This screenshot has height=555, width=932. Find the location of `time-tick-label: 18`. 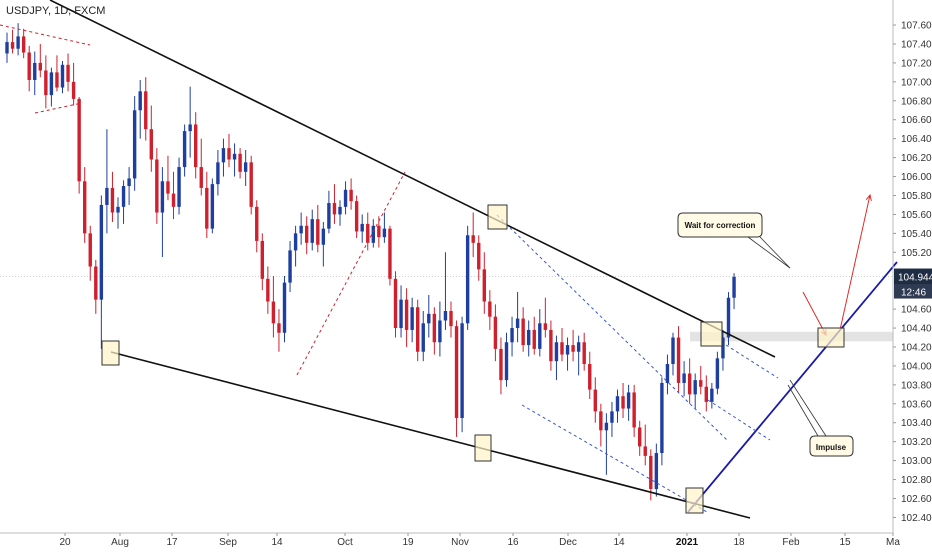

time-tick-label: 18 is located at coordinates (739, 542).